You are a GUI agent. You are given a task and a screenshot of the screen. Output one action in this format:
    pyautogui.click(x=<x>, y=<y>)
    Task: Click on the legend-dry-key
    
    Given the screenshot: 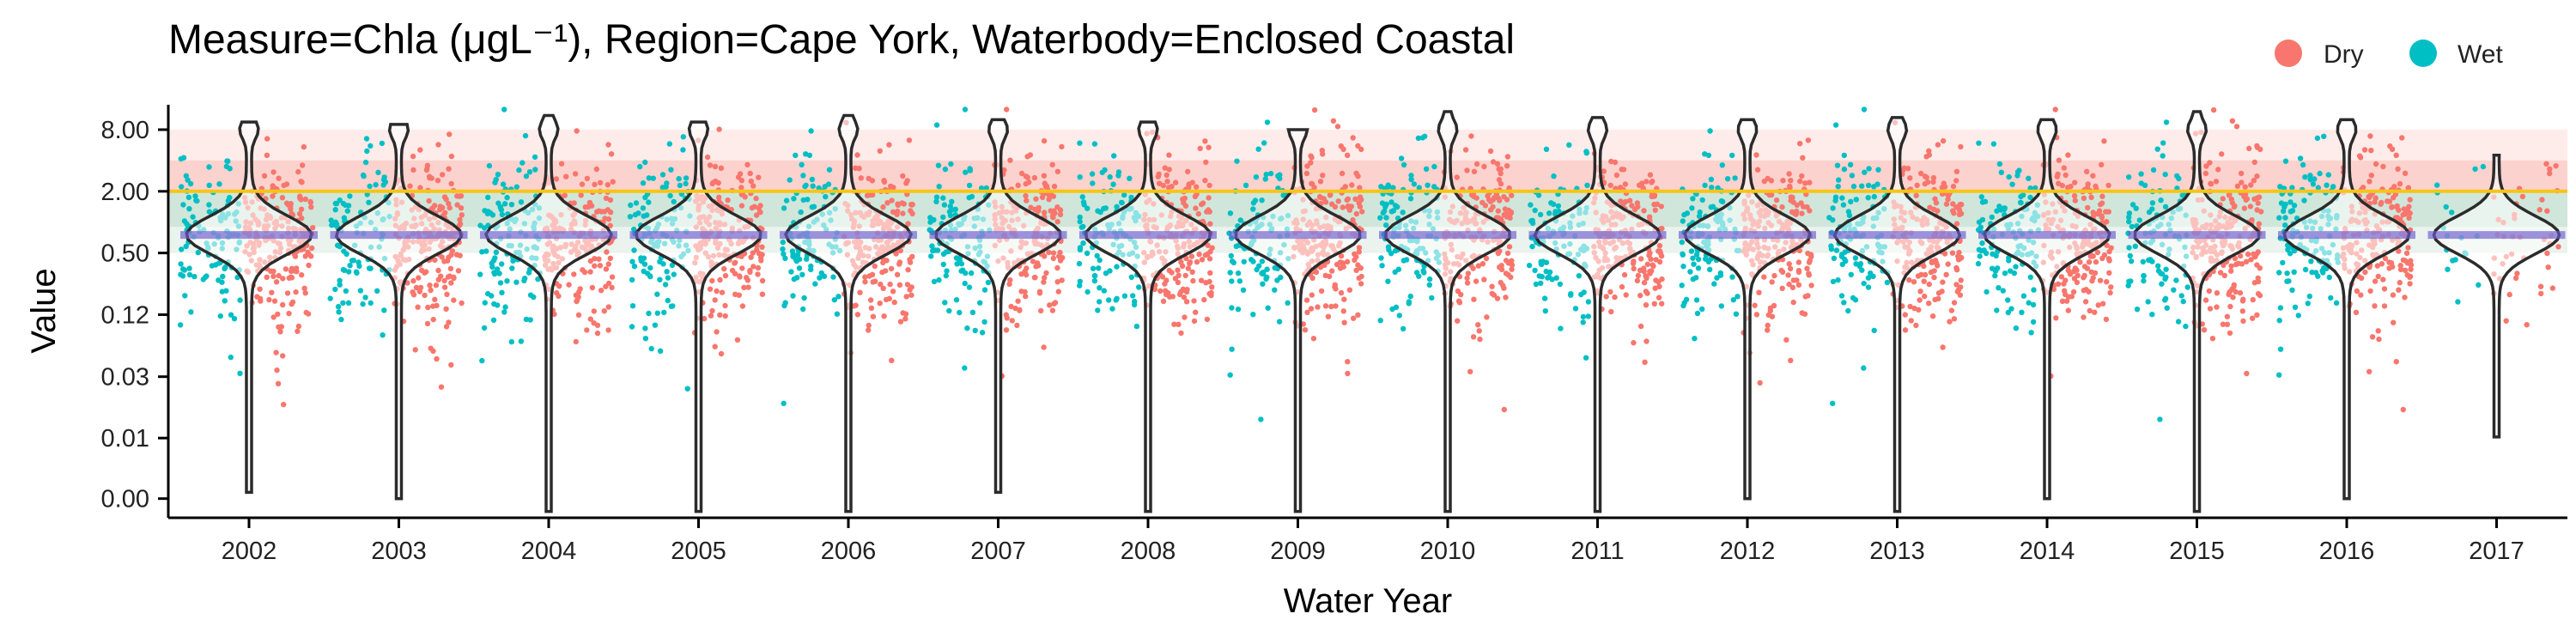 What is the action you would take?
    pyautogui.click(x=2288, y=53)
    